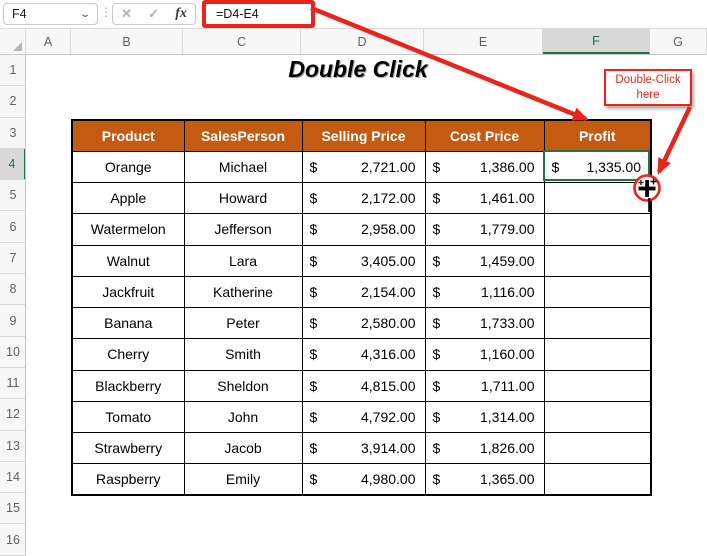 The image size is (707, 556). Describe the element at coordinates (127, 41) in the screenshot. I see `column-header-B: B` at that location.